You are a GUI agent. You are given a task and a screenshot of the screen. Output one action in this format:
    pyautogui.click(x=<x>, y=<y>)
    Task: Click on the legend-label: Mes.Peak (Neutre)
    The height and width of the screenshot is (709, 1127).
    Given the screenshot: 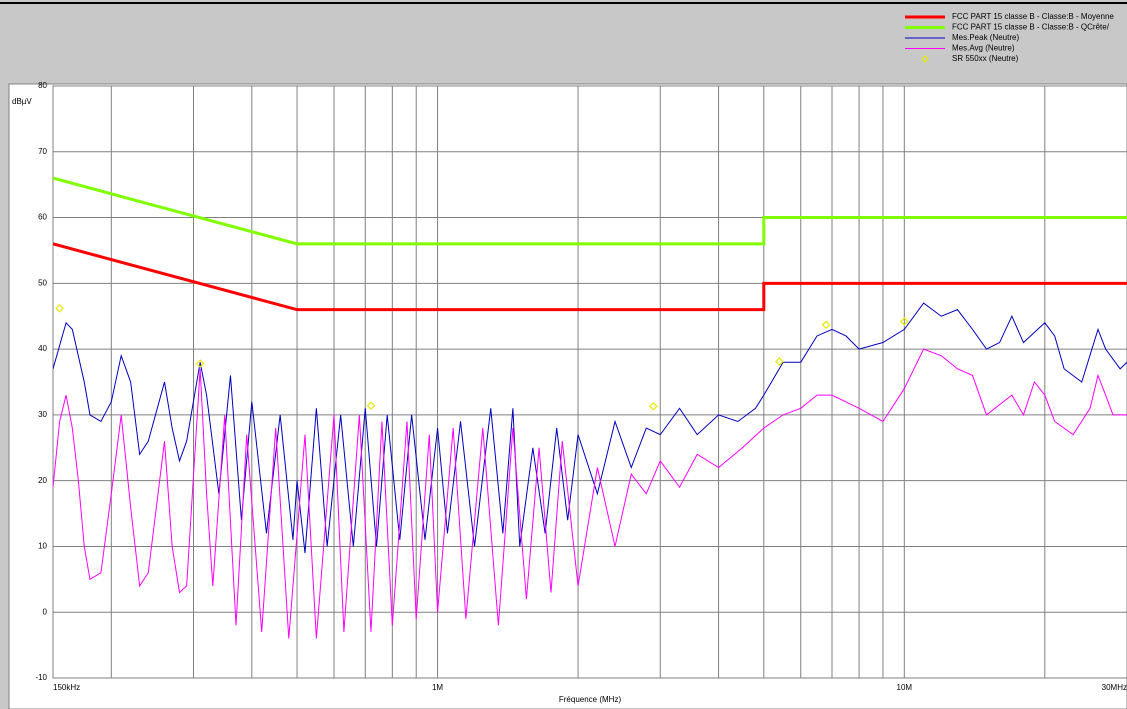 What is the action you would take?
    pyautogui.click(x=985, y=37)
    